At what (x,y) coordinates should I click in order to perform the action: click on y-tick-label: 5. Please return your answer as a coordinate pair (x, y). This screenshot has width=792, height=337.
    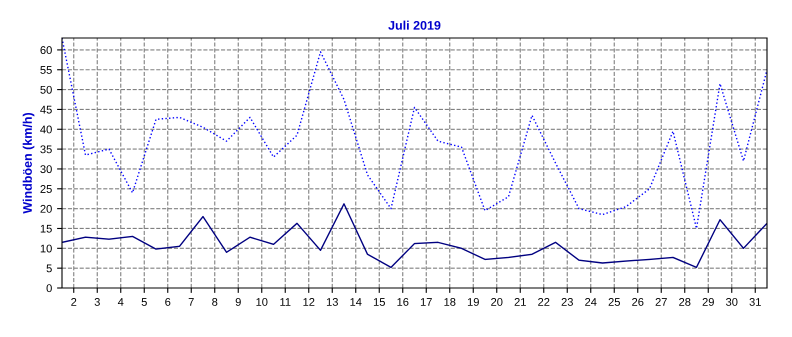
    Looking at the image, I should click on (49, 268).